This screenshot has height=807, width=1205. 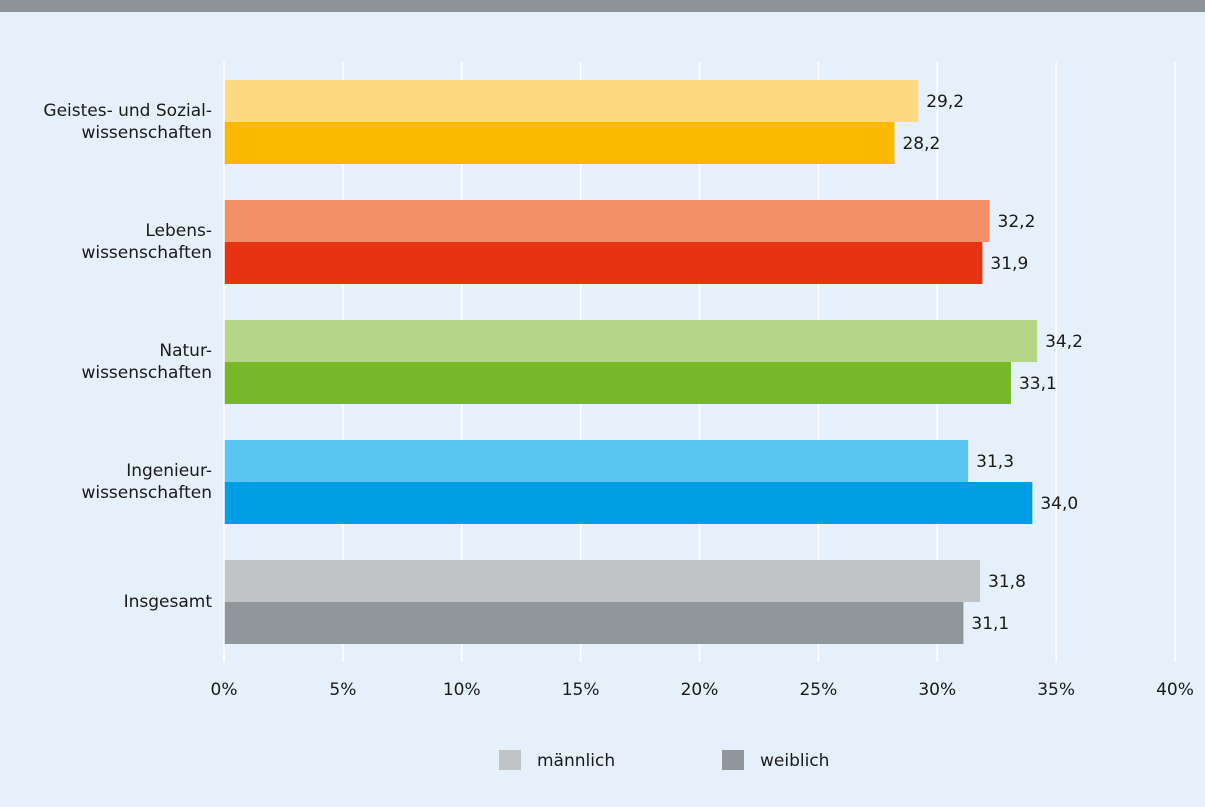 What do you see at coordinates (1017, 222) in the screenshot?
I see `value-label: 32,2` at bounding box center [1017, 222].